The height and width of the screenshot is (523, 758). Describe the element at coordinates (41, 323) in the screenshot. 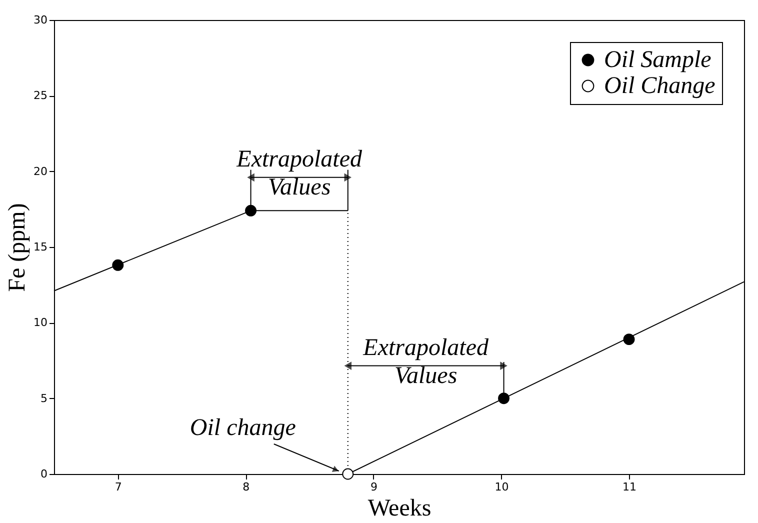

I see `y-tick-label: 10` at that location.